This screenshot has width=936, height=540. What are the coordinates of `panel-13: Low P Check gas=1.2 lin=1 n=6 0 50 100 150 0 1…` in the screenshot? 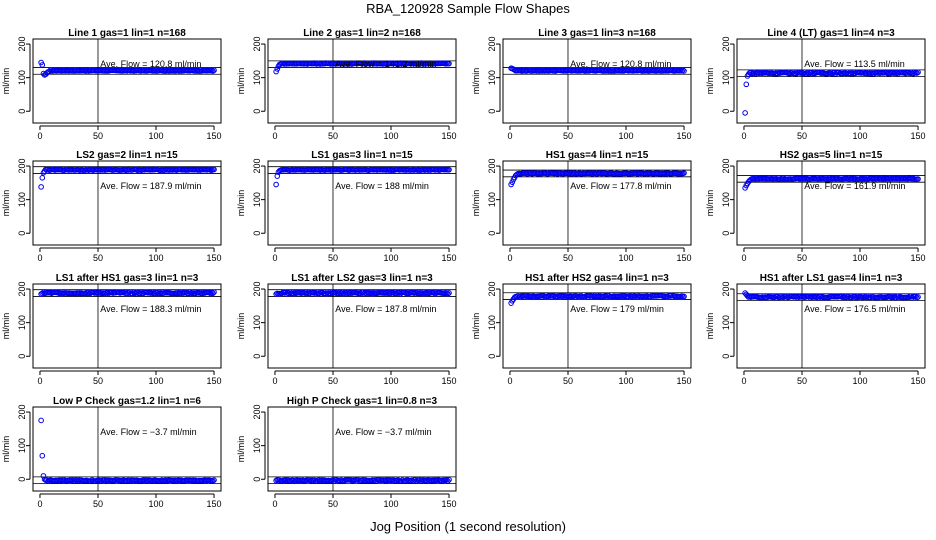 It's located at (111, 452).